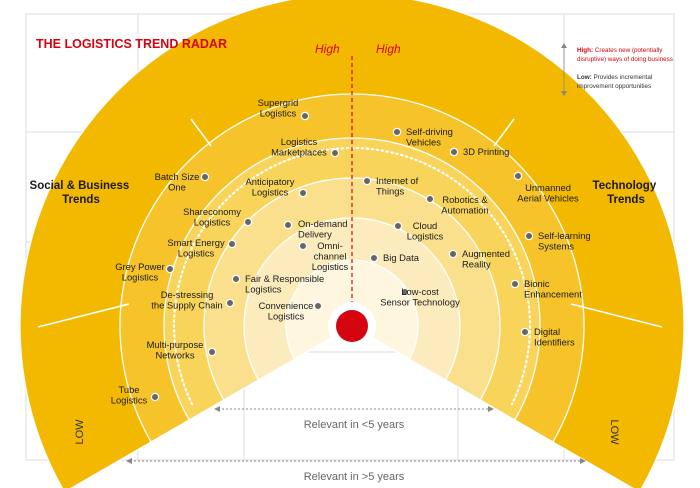 The image size is (700, 488). I want to click on trend-label-line: Self-learning, so click(564, 235).